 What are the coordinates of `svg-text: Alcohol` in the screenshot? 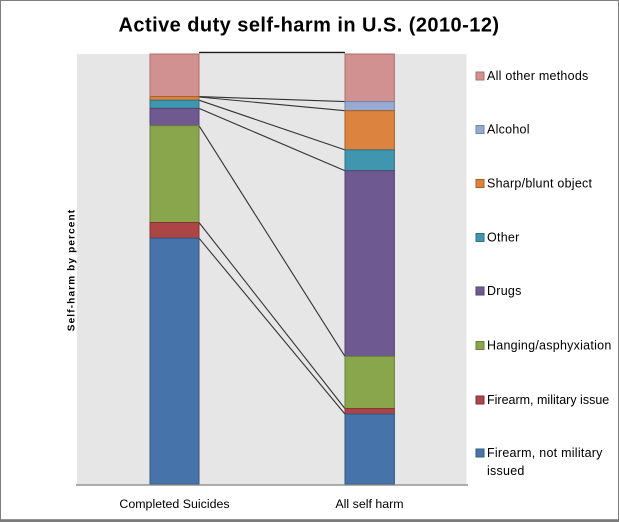 It's located at (508, 130).